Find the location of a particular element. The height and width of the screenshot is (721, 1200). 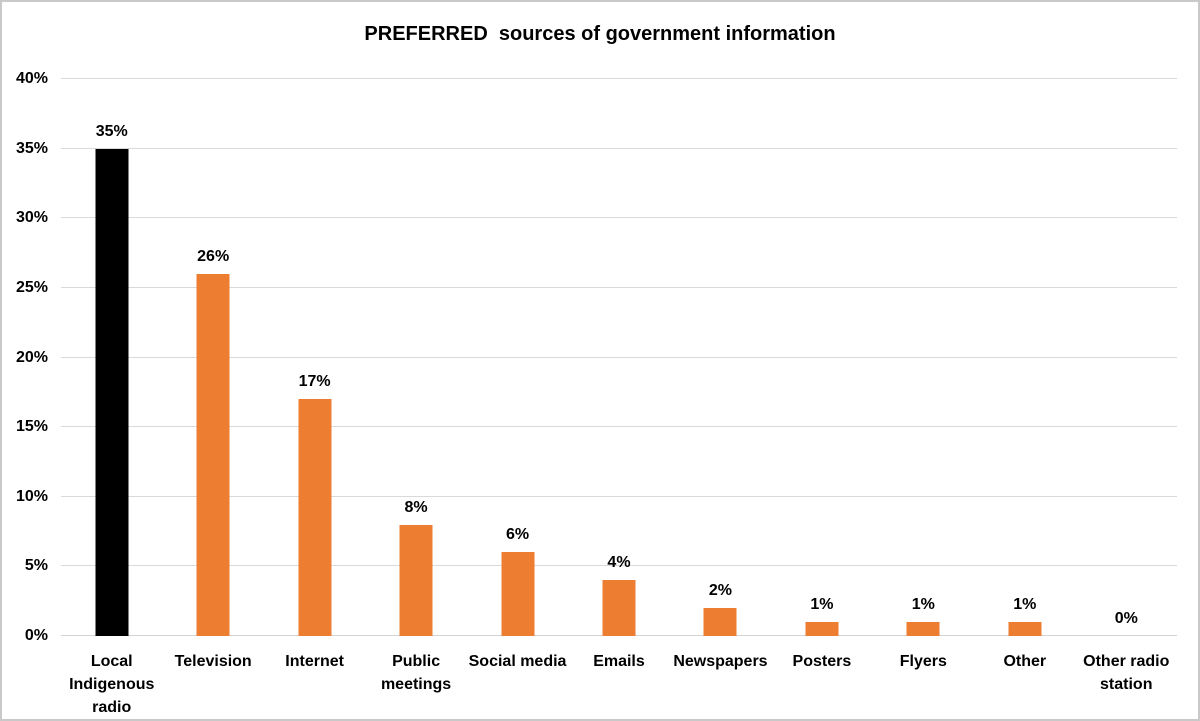

bar-column: 0% is located at coordinates (1126, 357).